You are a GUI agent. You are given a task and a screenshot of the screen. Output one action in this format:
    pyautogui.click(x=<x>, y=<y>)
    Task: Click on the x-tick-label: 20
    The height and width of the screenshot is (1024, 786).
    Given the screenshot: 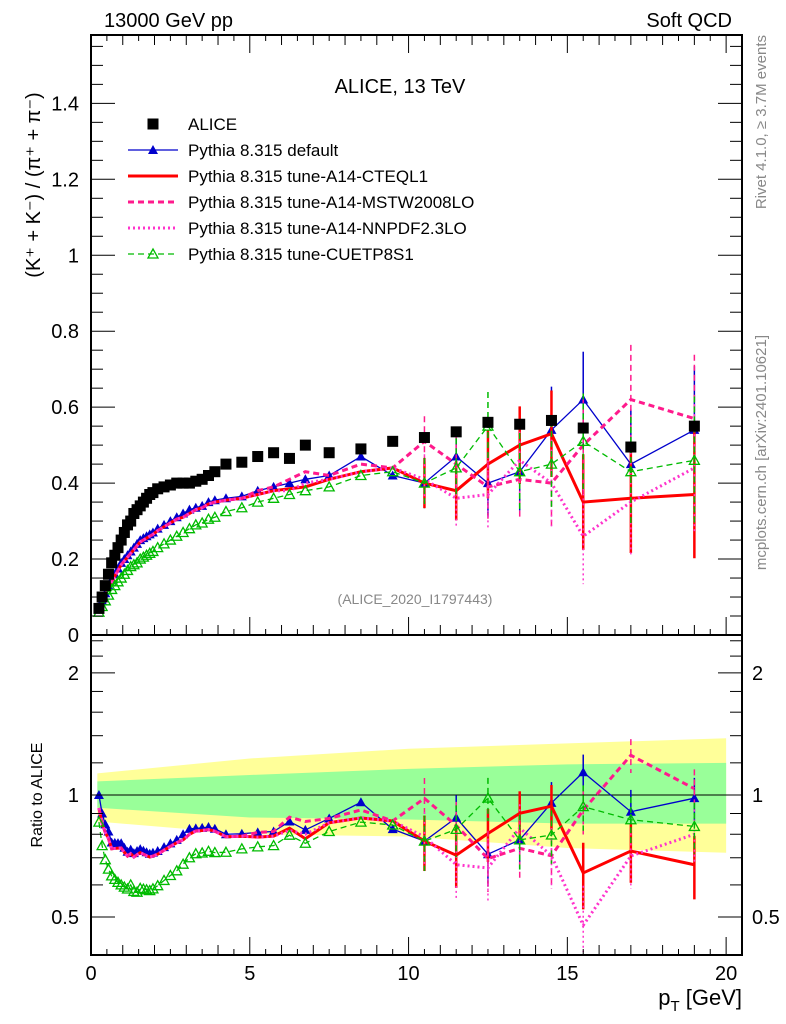 What is the action you would take?
    pyautogui.click(x=726, y=974)
    